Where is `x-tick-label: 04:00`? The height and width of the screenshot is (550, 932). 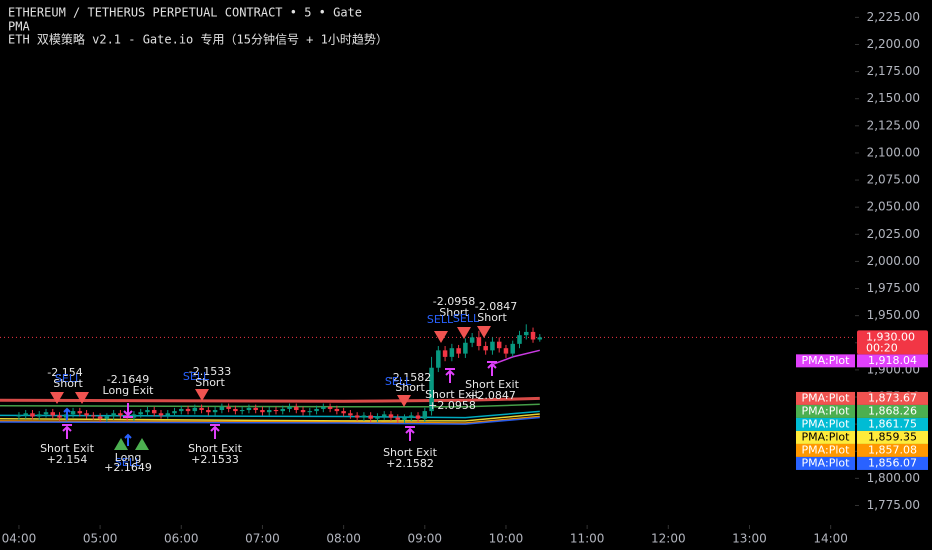 x-tick-label: 04:00 is located at coordinates (19, 539).